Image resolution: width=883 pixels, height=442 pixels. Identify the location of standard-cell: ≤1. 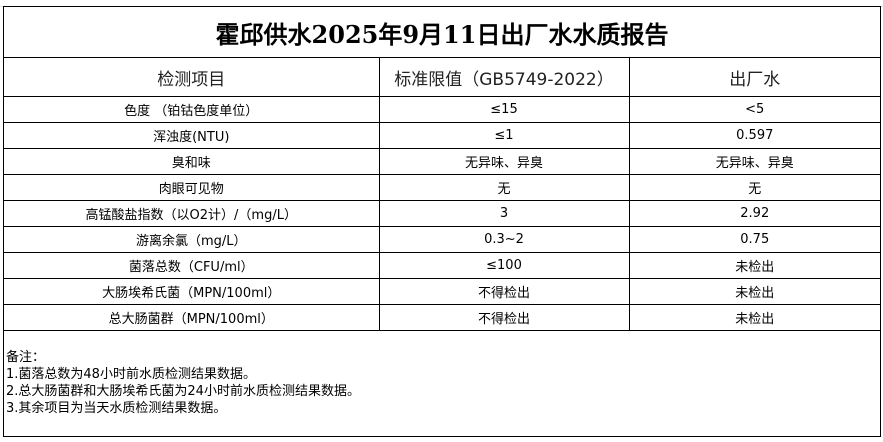
(504, 135).